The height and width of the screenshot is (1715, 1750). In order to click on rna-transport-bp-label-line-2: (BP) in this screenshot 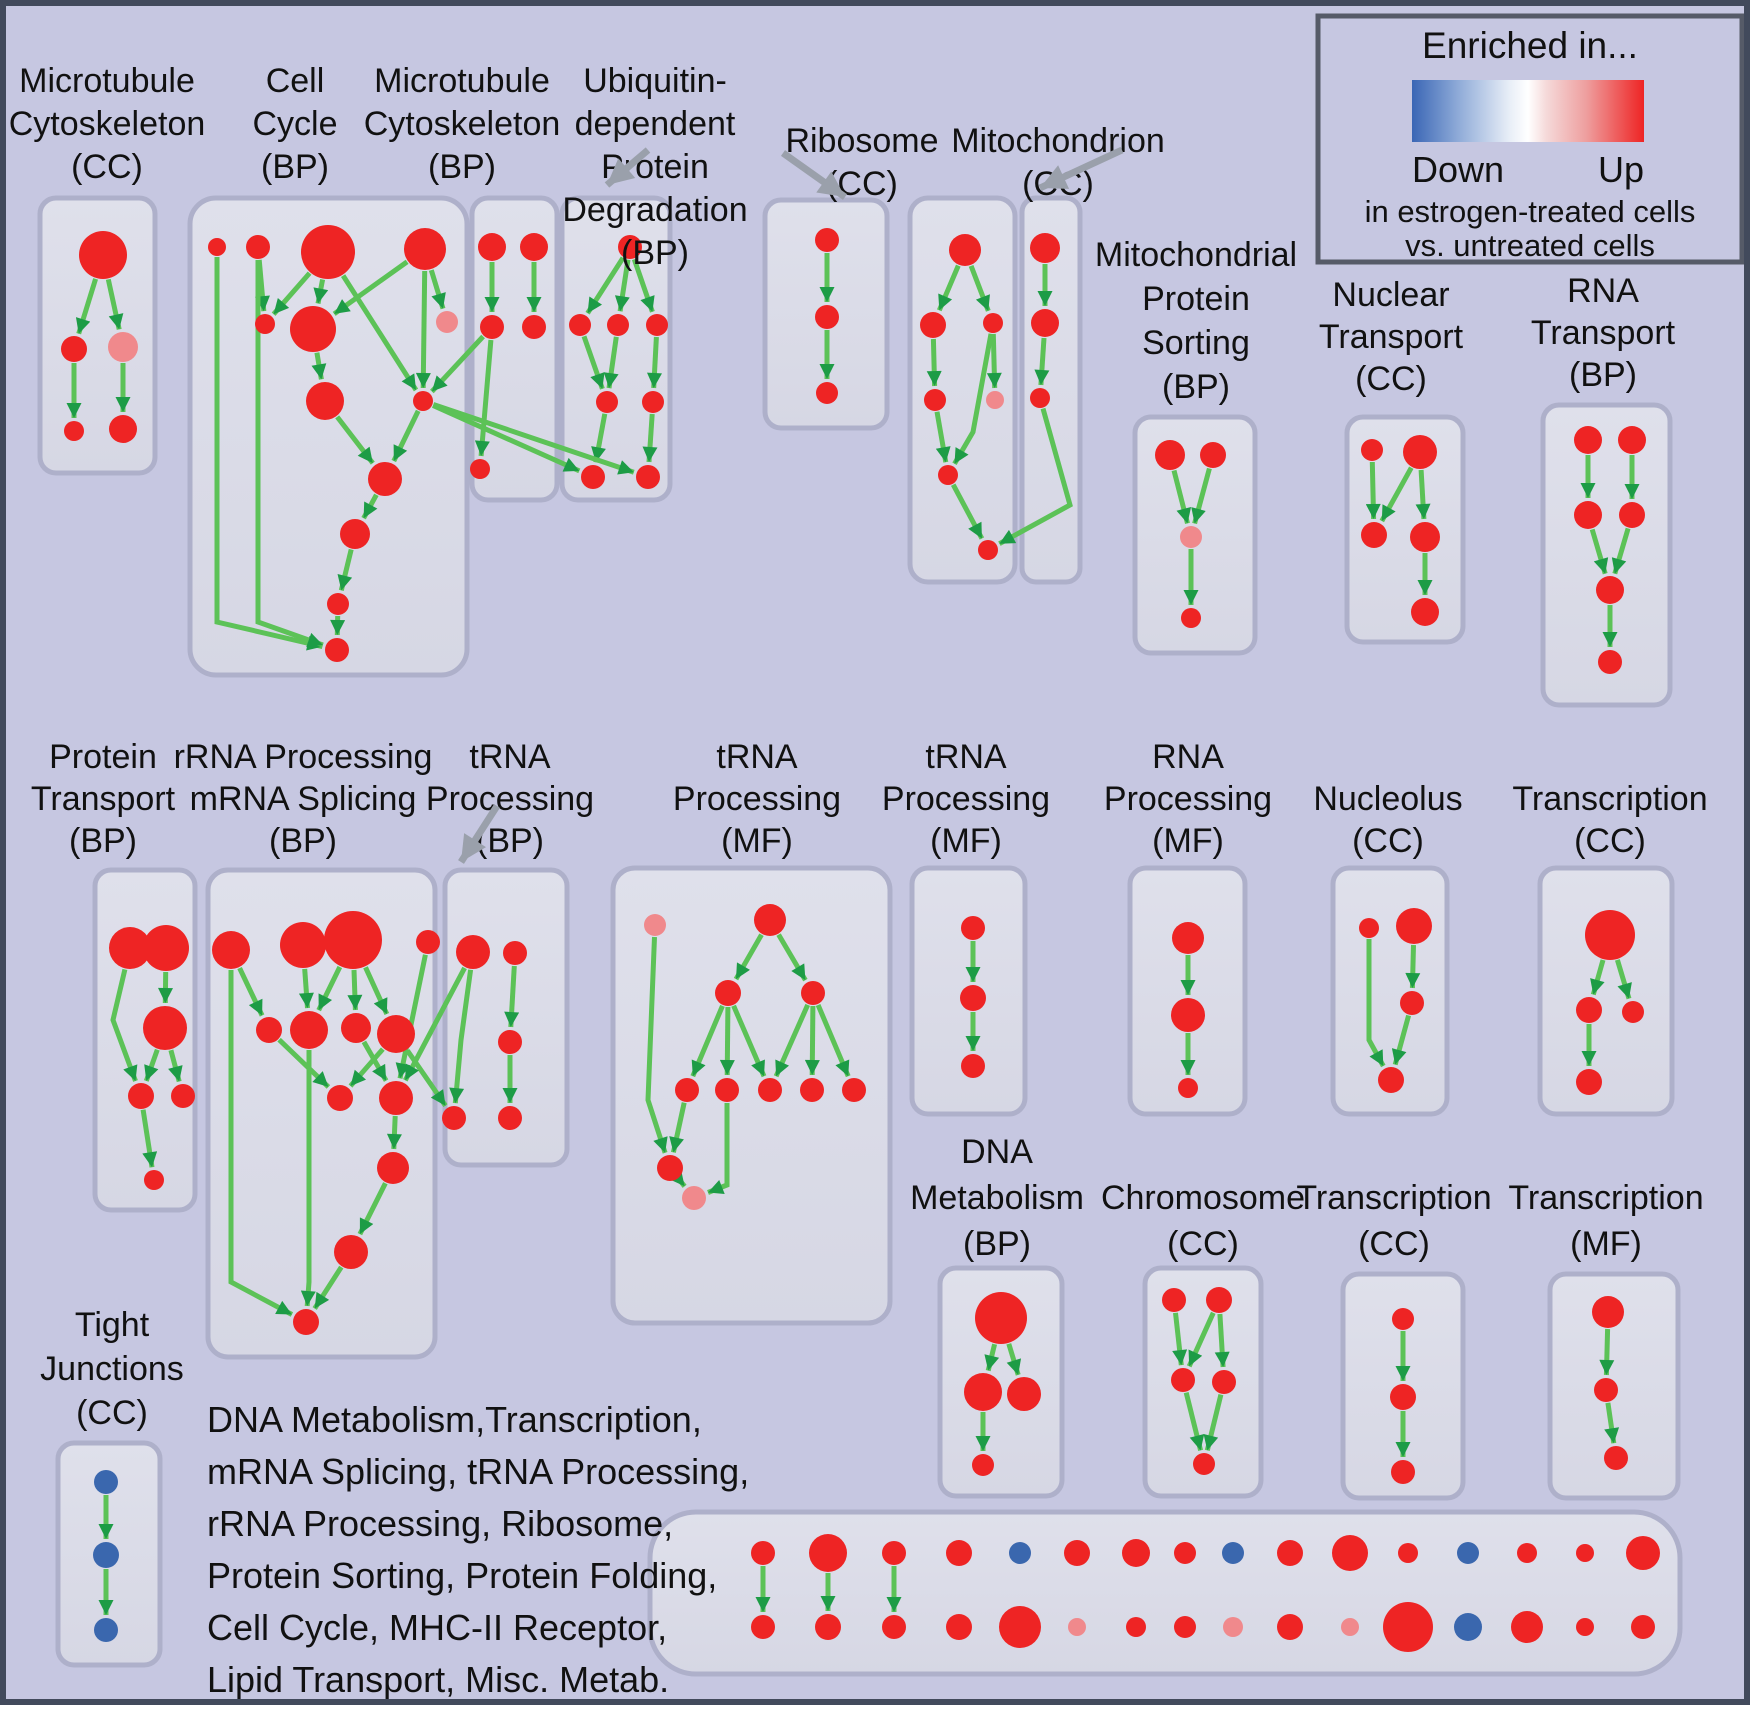, I will do `click(1603, 375)`.